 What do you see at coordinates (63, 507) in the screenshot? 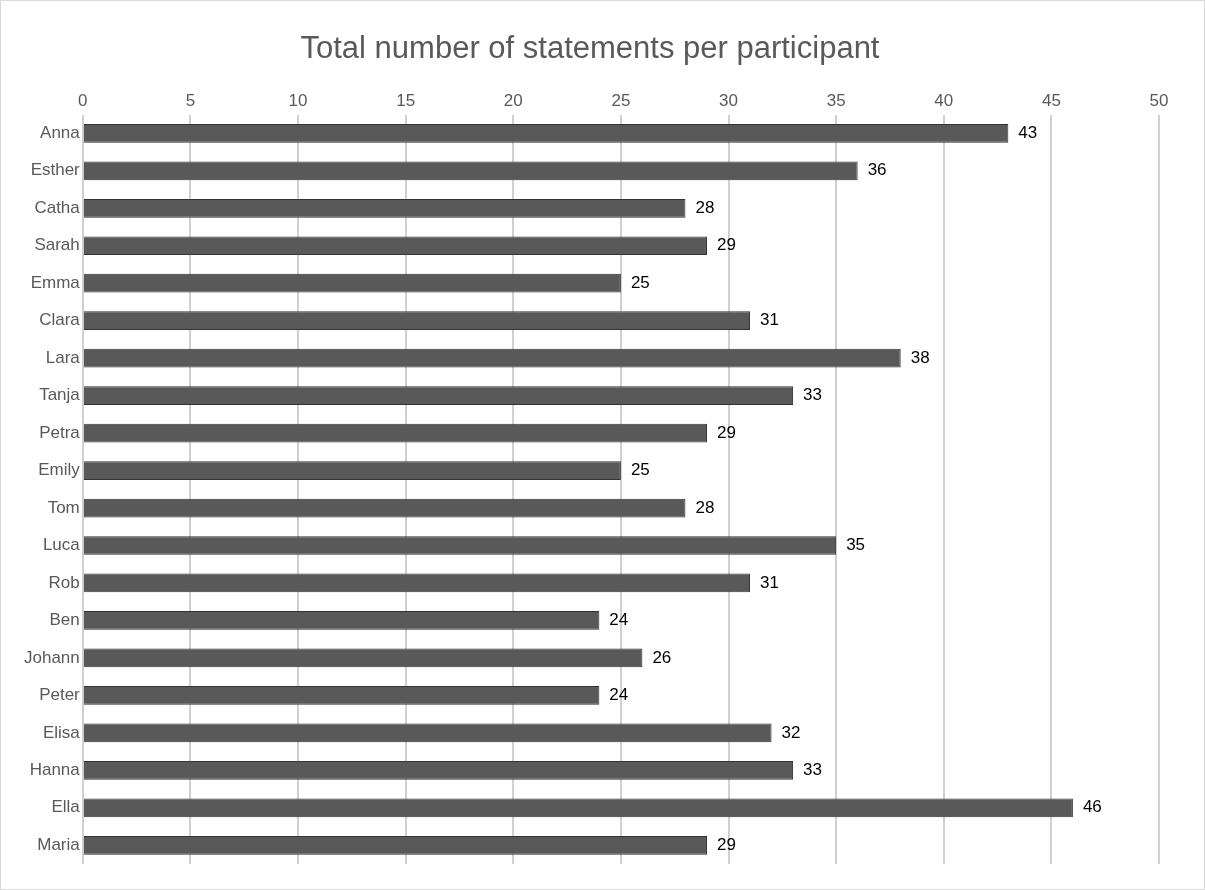
I see `y-tick-label: Tom` at bounding box center [63, 507].